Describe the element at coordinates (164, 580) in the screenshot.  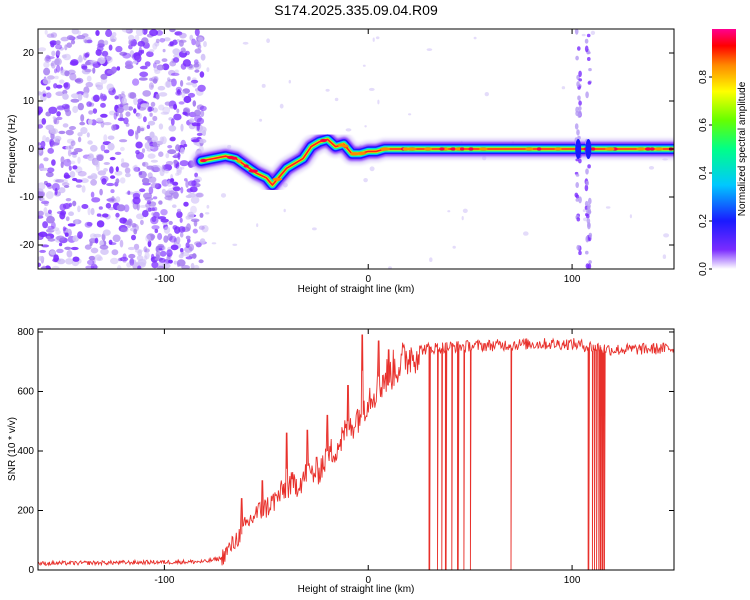
I see `x-tick-label: -100` at that location.